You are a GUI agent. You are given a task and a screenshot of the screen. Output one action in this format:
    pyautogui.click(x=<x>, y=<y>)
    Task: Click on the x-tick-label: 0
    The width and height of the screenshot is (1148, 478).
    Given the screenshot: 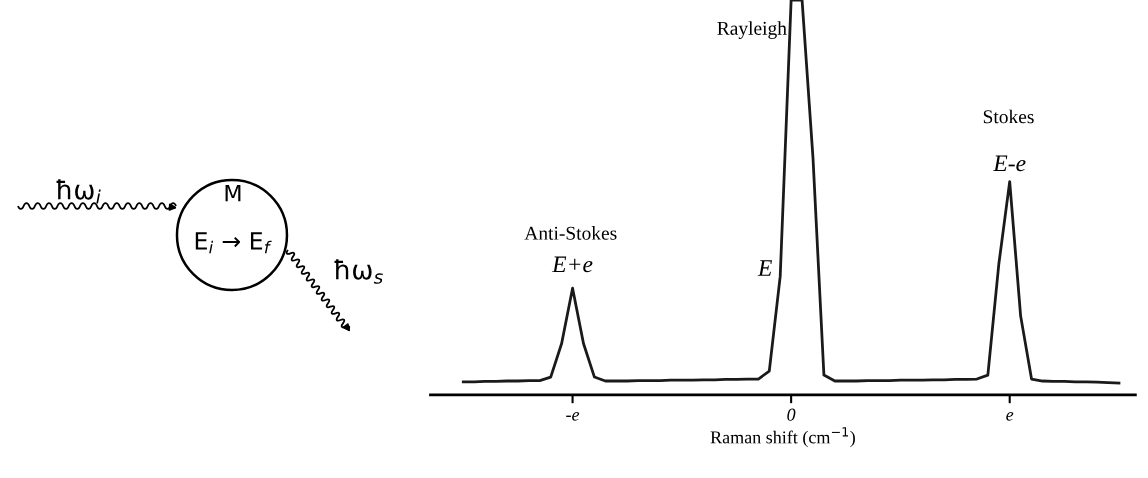 What is the action you would take?
    pyautogui.click(x=791, y=414)
    